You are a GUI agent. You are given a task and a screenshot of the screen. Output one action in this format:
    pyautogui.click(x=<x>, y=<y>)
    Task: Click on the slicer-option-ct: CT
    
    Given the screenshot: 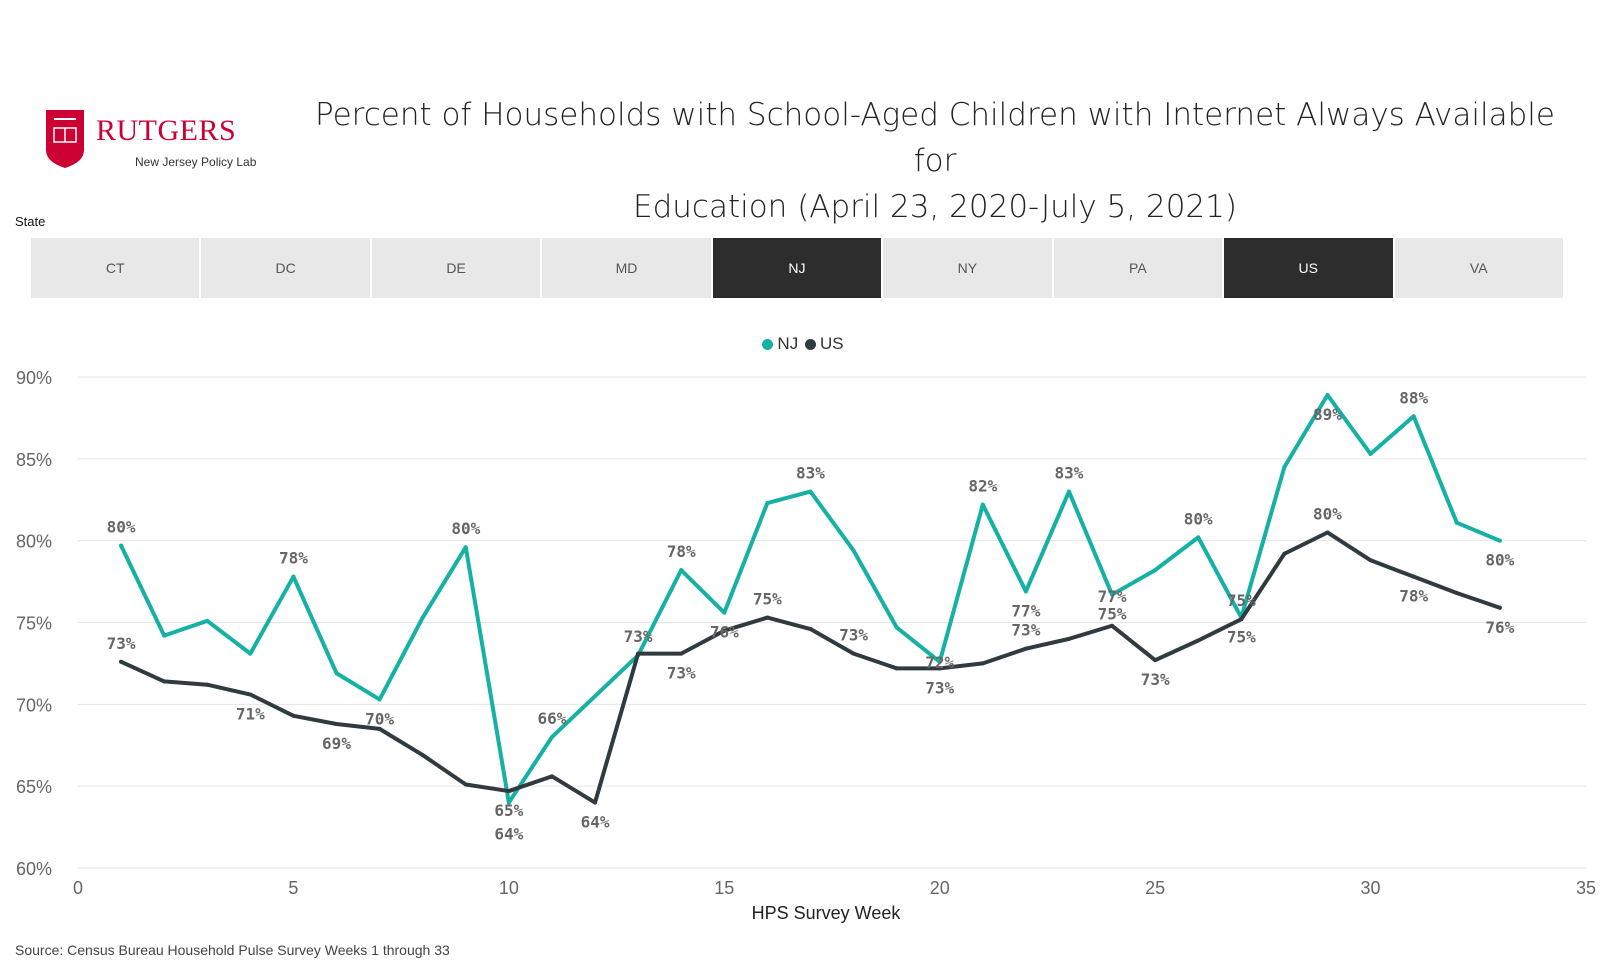 What is the action you would take?
    pyautogui.click(x=115, y=268)
    